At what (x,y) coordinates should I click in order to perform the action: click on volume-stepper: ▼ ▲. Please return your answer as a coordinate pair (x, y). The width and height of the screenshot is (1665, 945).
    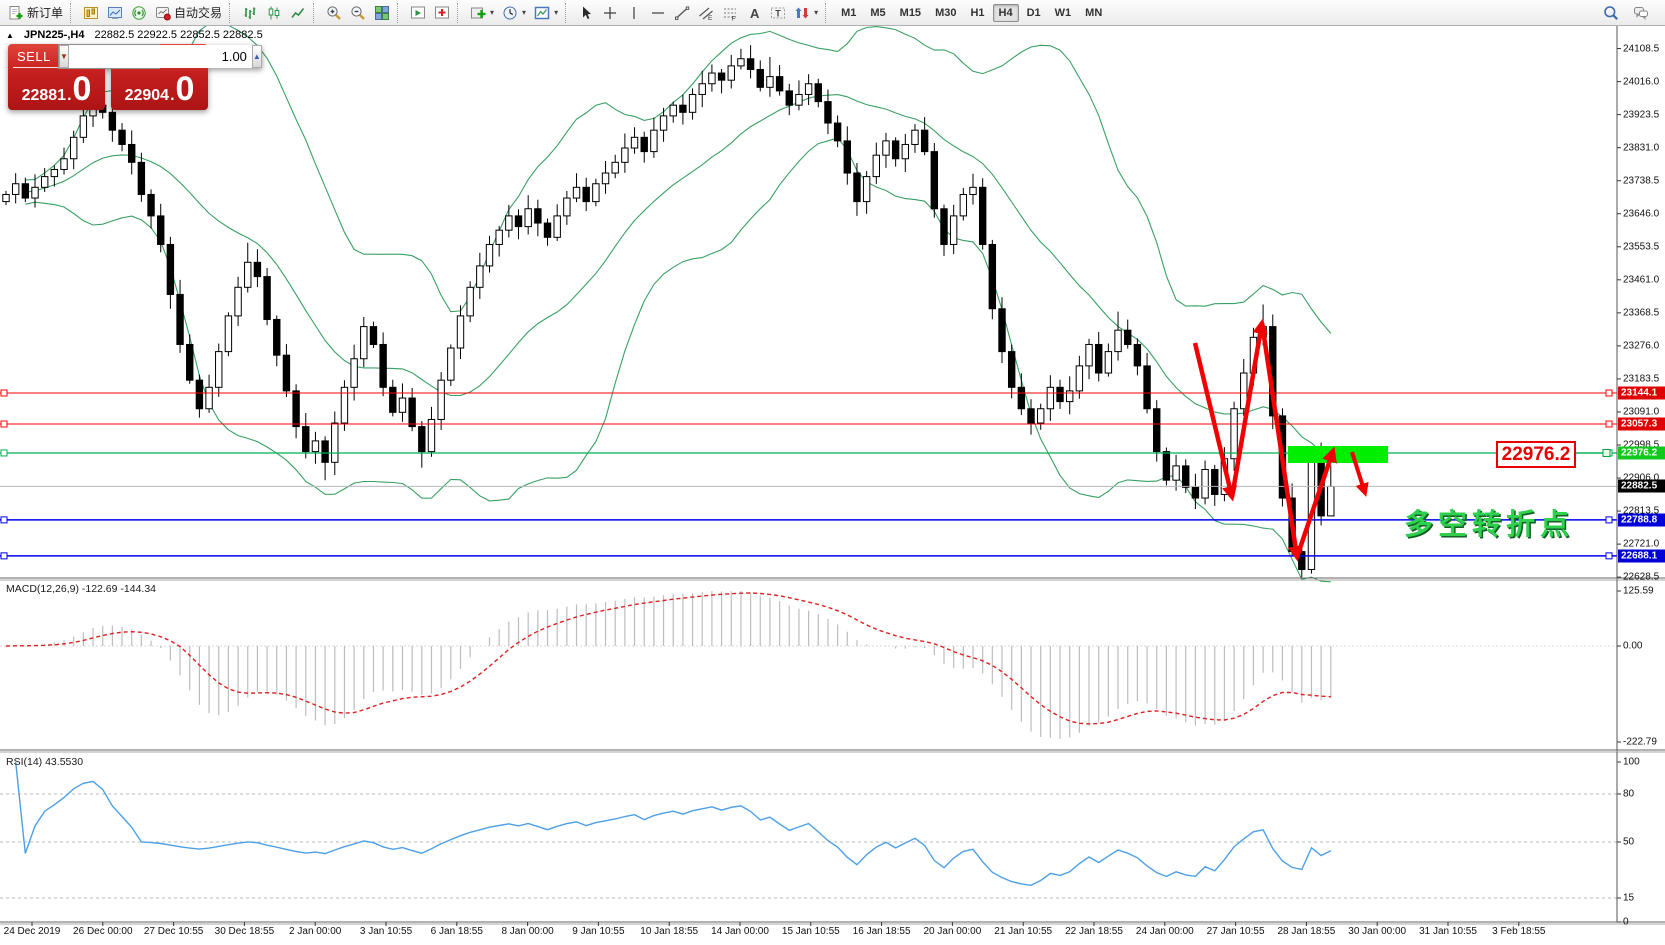
    Looking at the image, I should click on (160, 56).